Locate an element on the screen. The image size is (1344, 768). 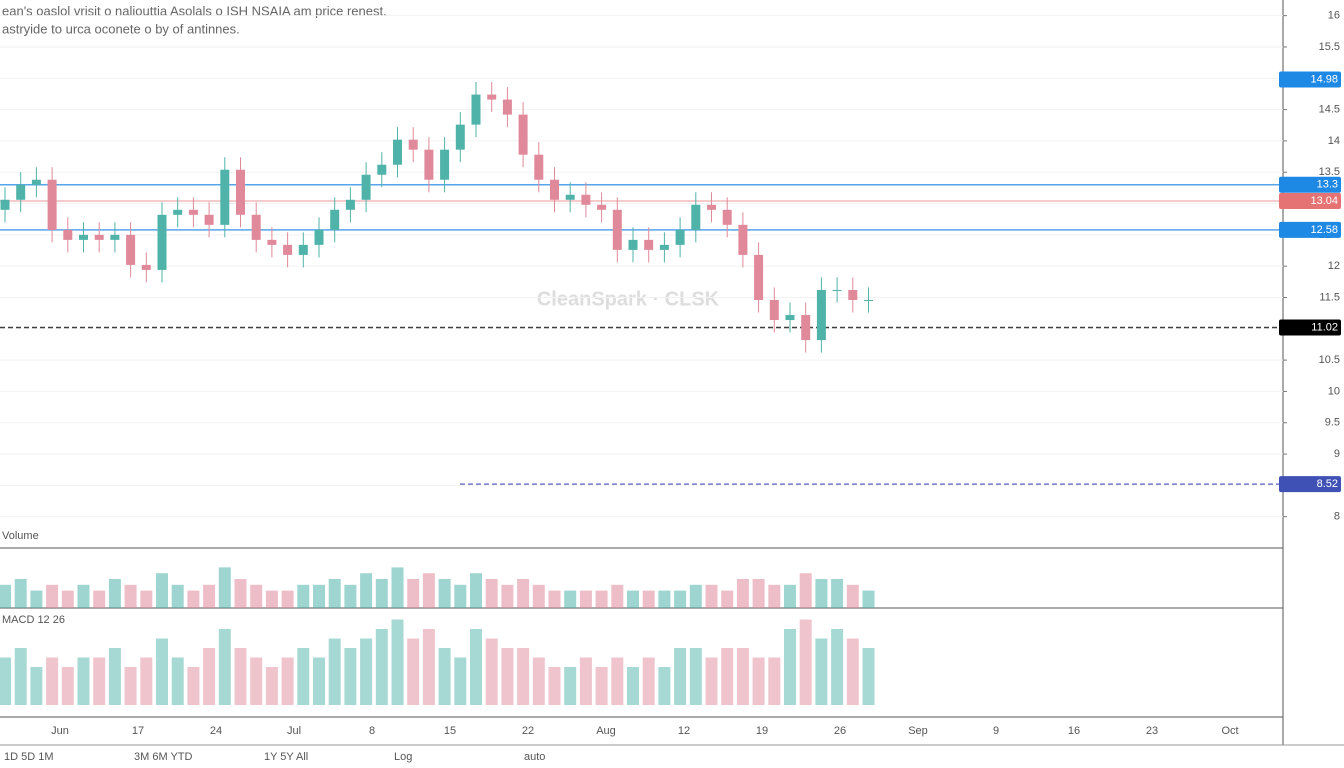
price-tag-label: 8.52 is located at coordinates (1327, 484).